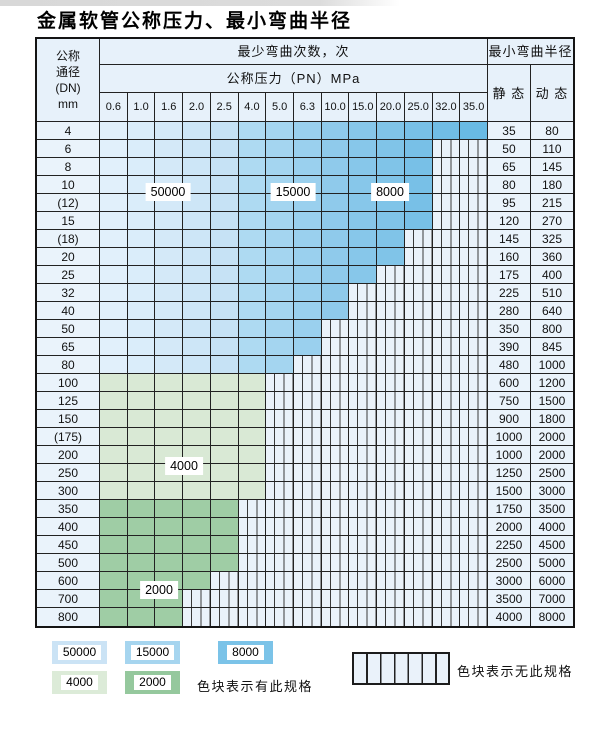 Image resolution: width=600 pixels, height=743 pixels. Describe the element at coordinates (551, 149) in the screenshot. I see `dynamic-radius-cell: 110` at that location.